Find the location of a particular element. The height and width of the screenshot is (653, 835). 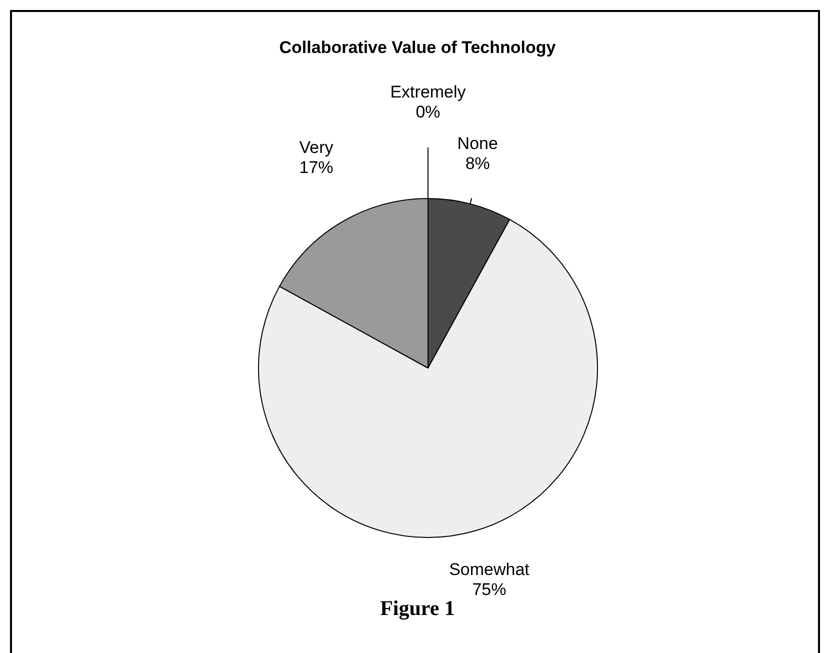

category-label: Extremely is located at coordinates (428, 92).